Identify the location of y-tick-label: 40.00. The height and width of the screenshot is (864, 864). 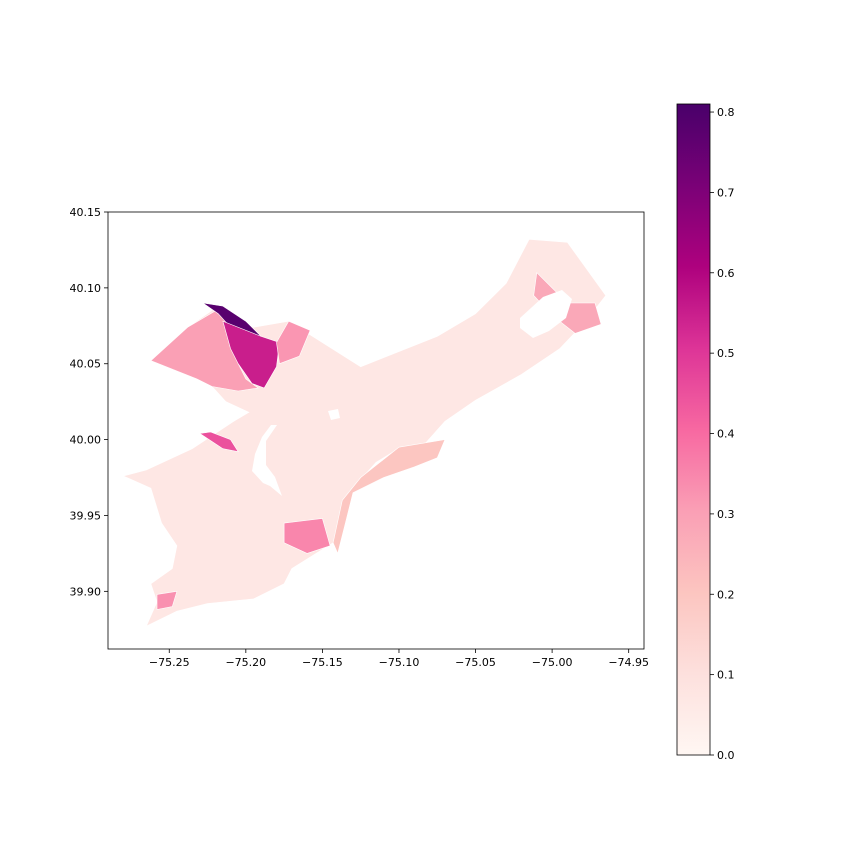
(86, 440).